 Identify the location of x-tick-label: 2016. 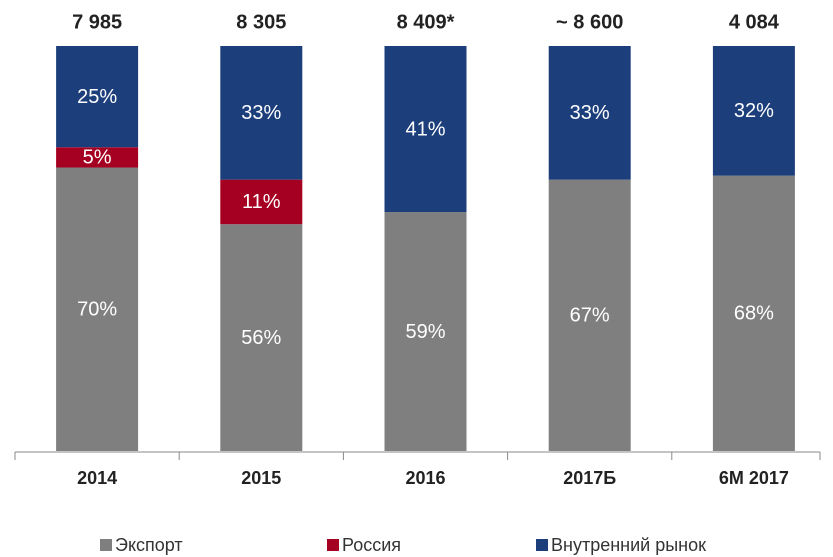
(425, 478).